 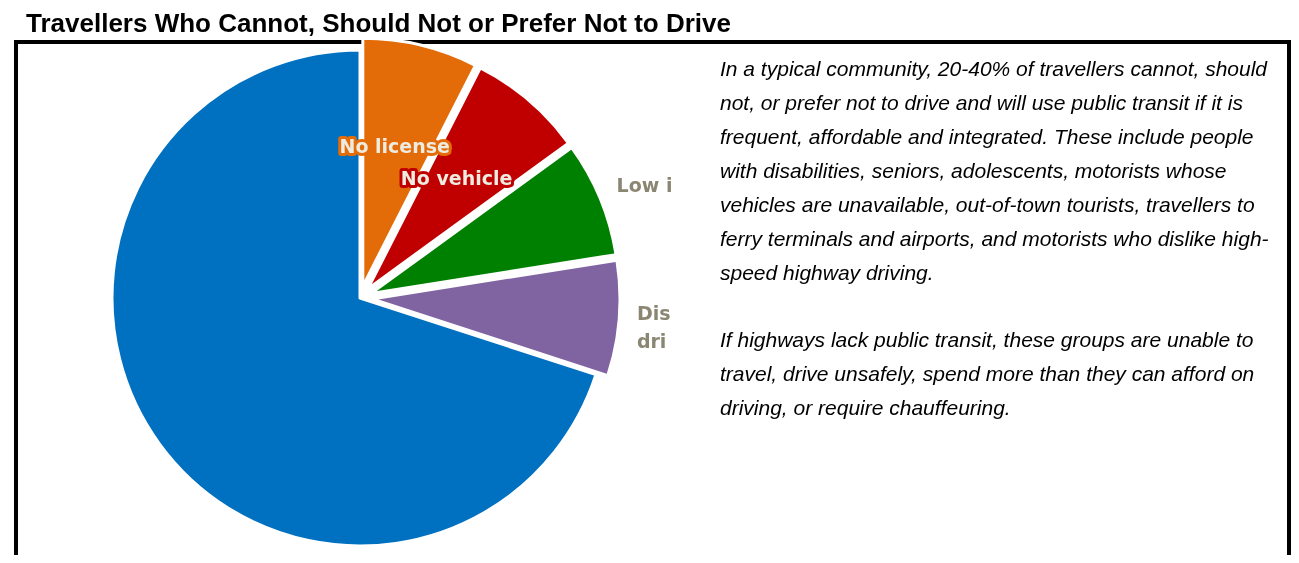 What do you see at coordinates (378, 23) in the screenshot?
I see `chart-title: Travellers Who Cannot, Should Not or Prefer Not to Drive` at bounding box center [378, 23].